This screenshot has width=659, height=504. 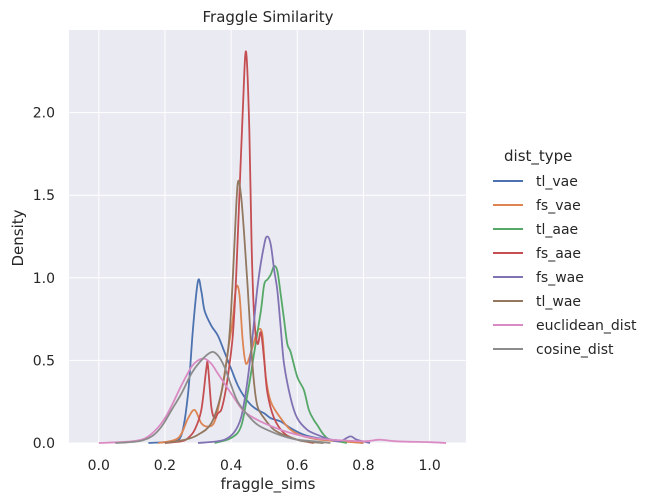 What do you see at coordinates (99, 466) in the screenshot?
I see `x-tick-label: 0.0` at bounding box center [99, 466].